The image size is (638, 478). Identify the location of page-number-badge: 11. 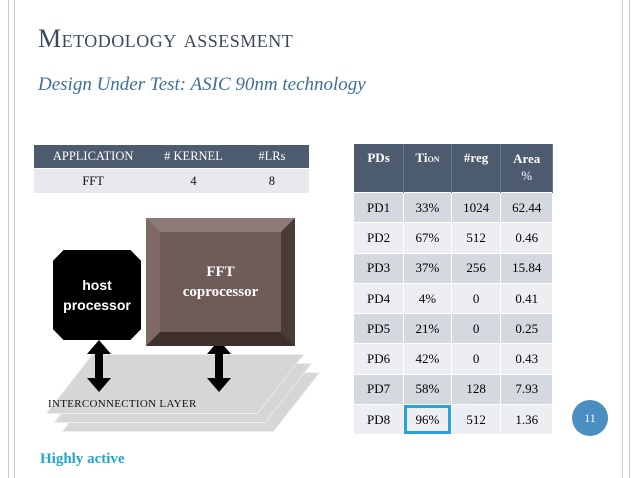
(590, 418).